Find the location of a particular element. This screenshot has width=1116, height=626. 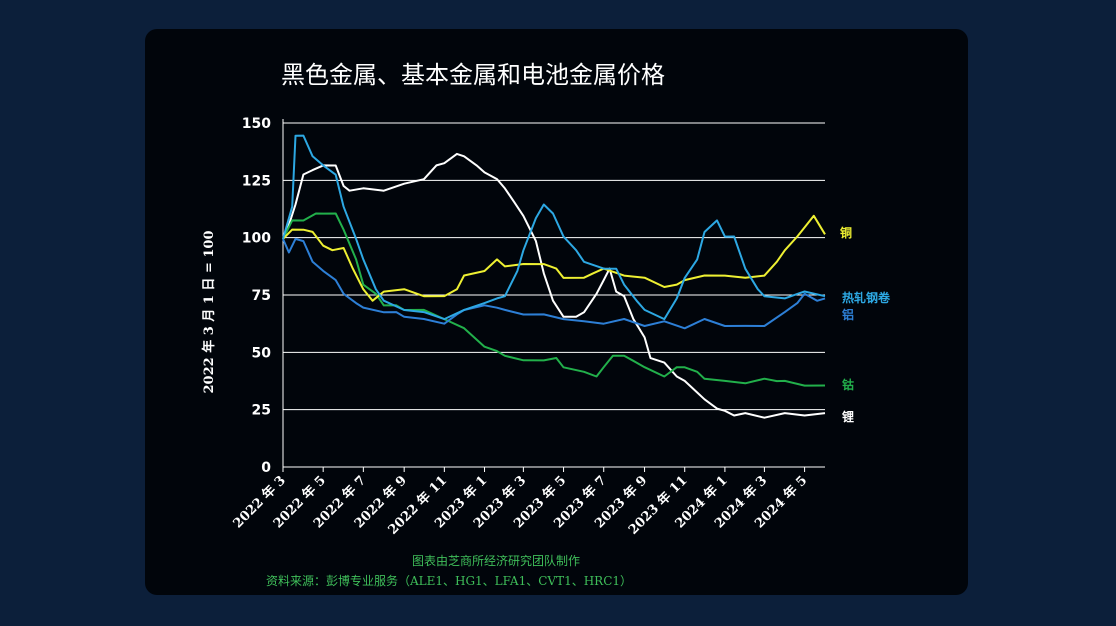

y-tick-label: 25 is located at coordinates (261, 411).